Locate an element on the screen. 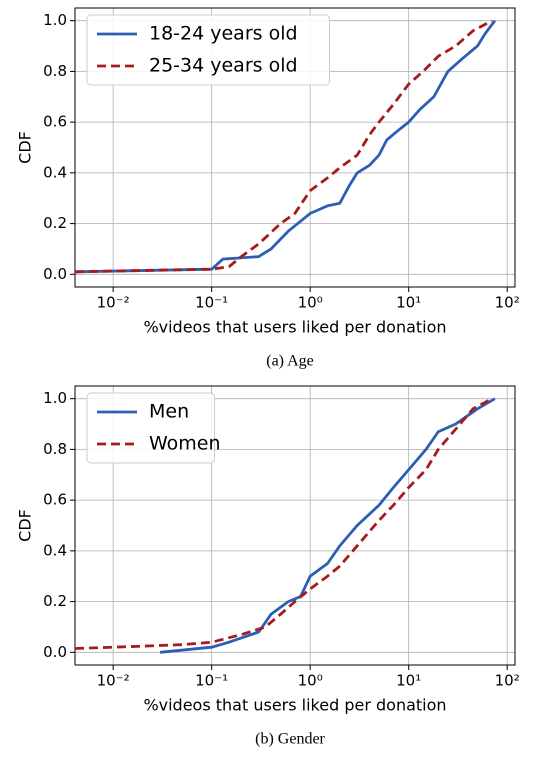 Image resolution: width=534 pixels, height=758 pixels. legend-label: 18-24 years old is located at coordinates (223, 34).